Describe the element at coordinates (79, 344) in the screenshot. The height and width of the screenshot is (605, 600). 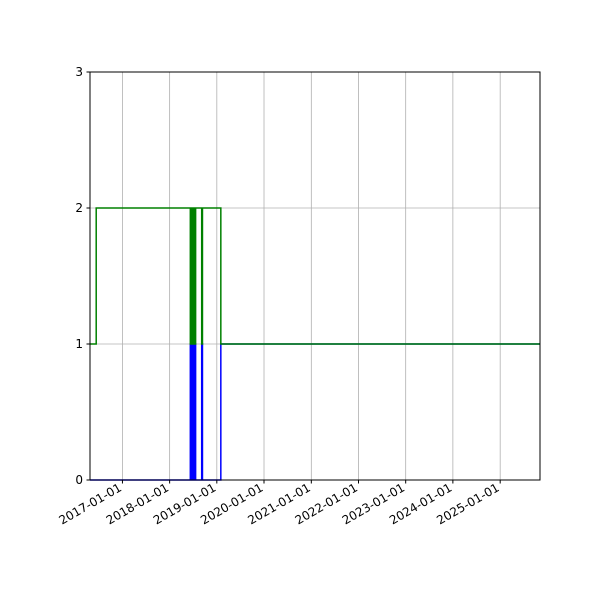
I see `y-tick-label: 1` at that location.